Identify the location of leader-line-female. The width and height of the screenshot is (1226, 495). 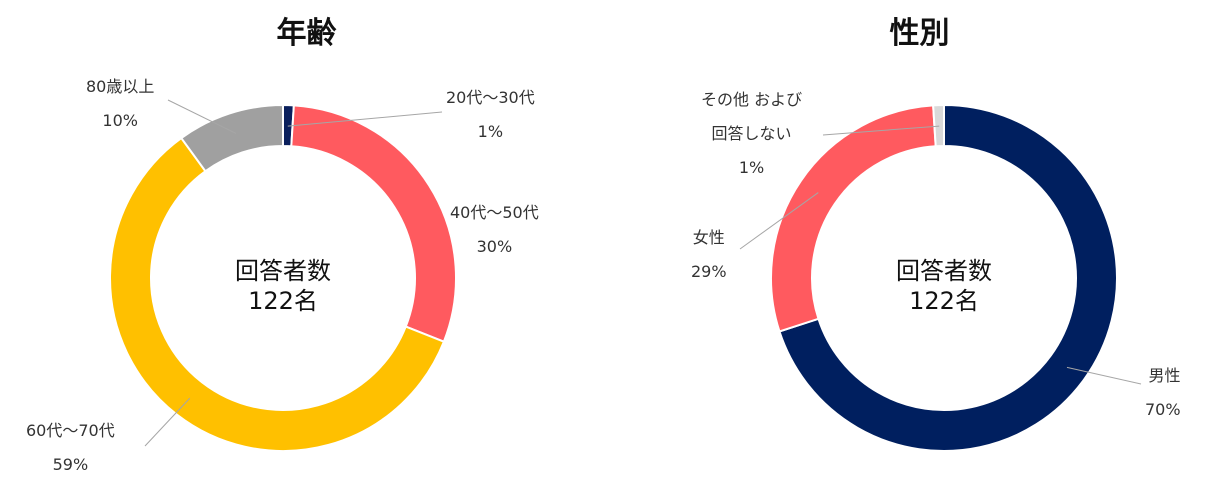
(779, 221).